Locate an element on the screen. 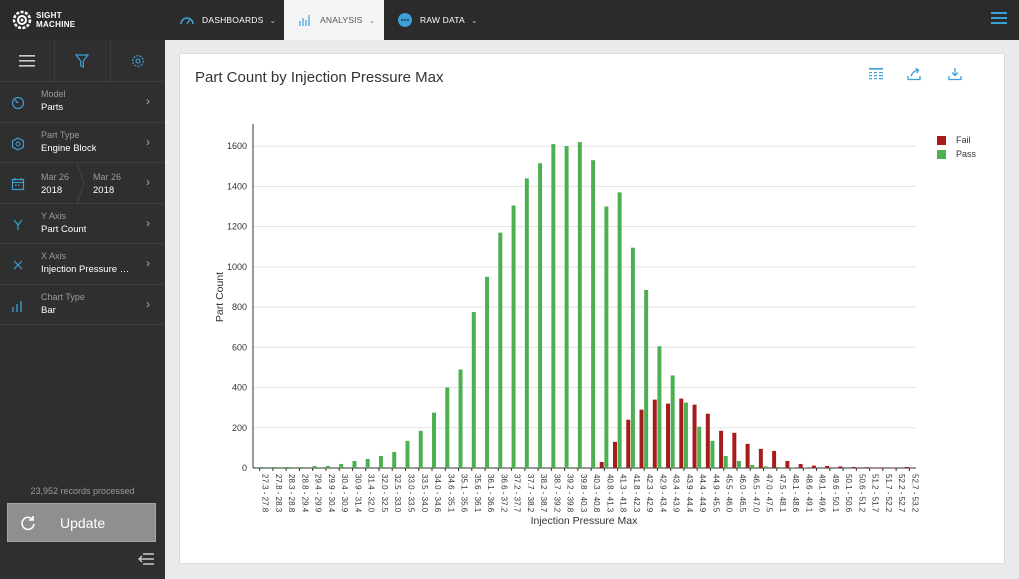 The height and width of the screenshot is (579, 1019). nav-tab-raw-data-label: RAW DATA is located at coordinates (442, 20).